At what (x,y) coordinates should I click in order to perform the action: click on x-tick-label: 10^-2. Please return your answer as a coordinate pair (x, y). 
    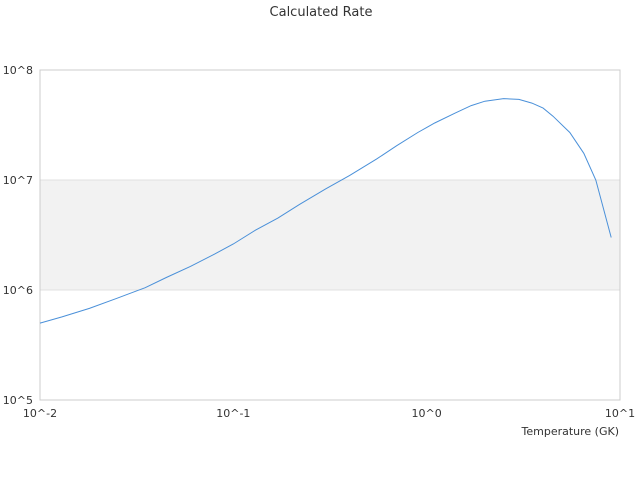
    Looking at the image, I should click on (40, 413).